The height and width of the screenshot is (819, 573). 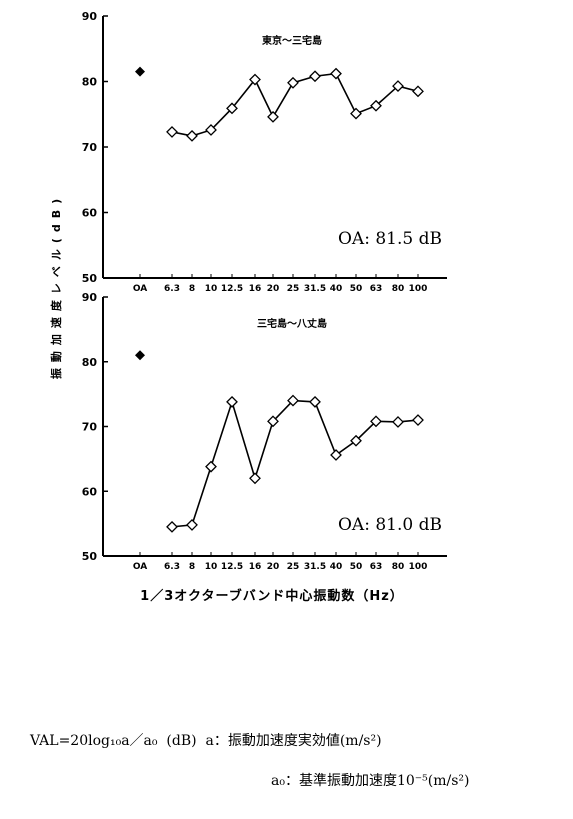 I want to click on oa-annotation-1: OA: 81.5 dB, so click(x=390, y=239).